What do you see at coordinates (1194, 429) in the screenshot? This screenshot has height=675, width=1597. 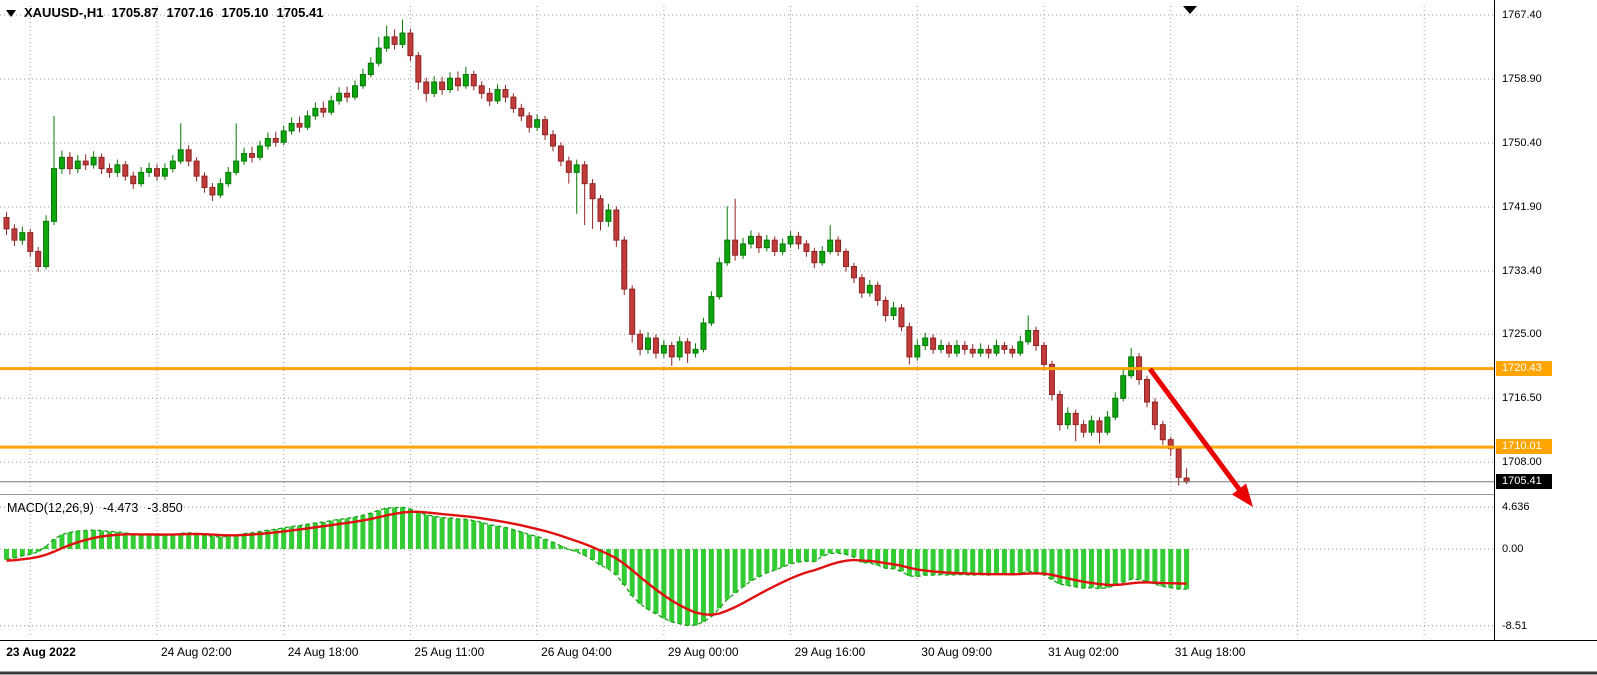 I see `trend-arrow-line` at bounding box center [1194, 429].